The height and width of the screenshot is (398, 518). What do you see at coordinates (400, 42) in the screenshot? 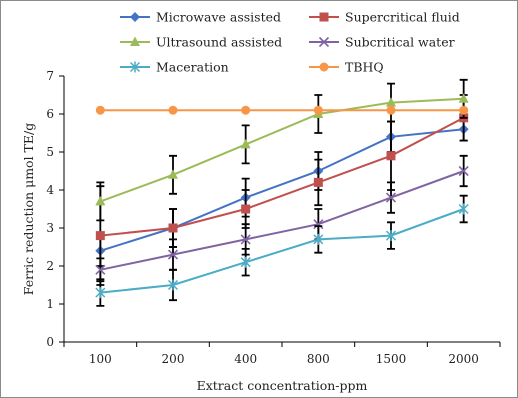
I see `legend-label: Subcritical water` at bounding box center [400, 42].